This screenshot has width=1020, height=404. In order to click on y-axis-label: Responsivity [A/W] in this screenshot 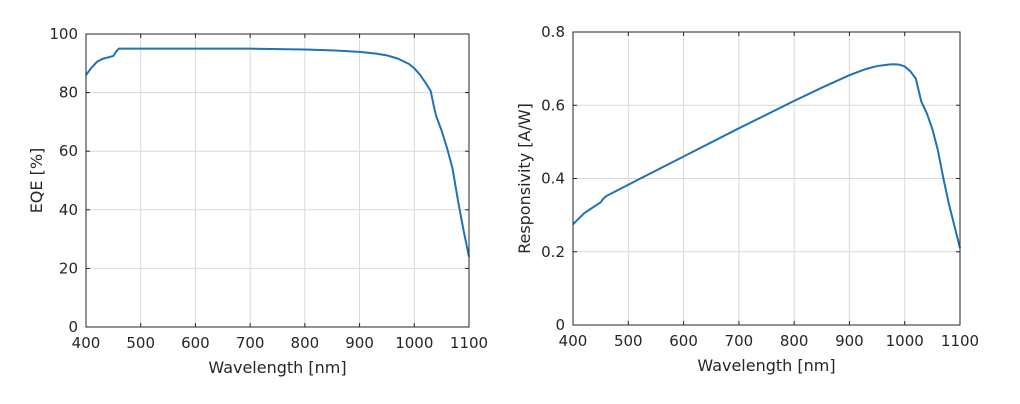, I will do `click(524, 178)`.